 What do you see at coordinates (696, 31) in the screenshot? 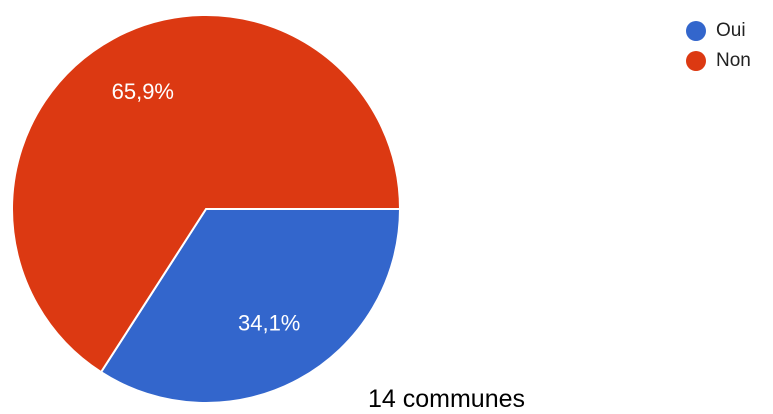
I see `legend-swatch-oui` at bounding box center [696, 31].